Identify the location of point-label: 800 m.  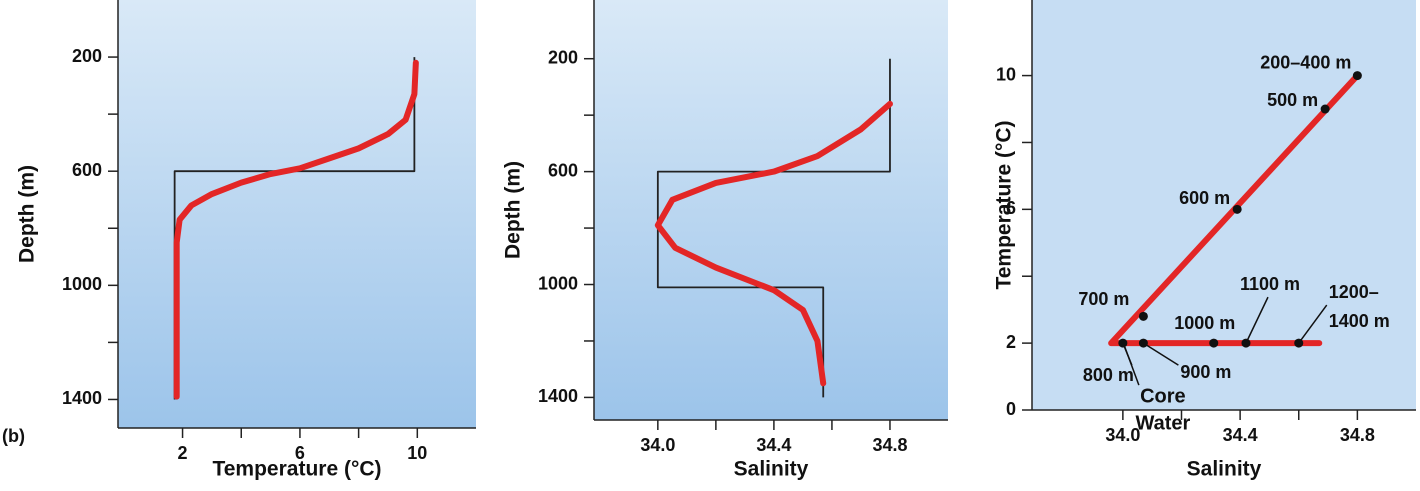
(1108, 375).